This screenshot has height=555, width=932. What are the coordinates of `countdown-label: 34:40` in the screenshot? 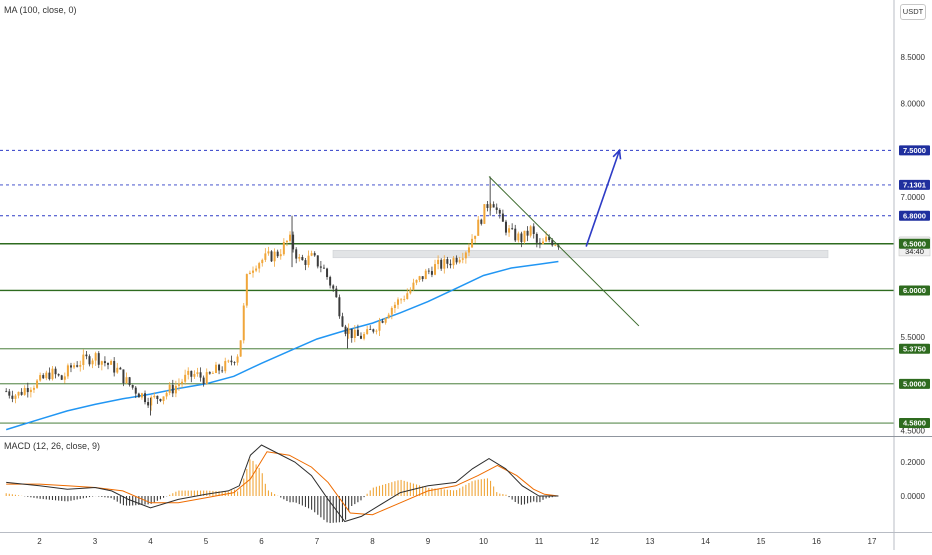 It's located at (914, 251).